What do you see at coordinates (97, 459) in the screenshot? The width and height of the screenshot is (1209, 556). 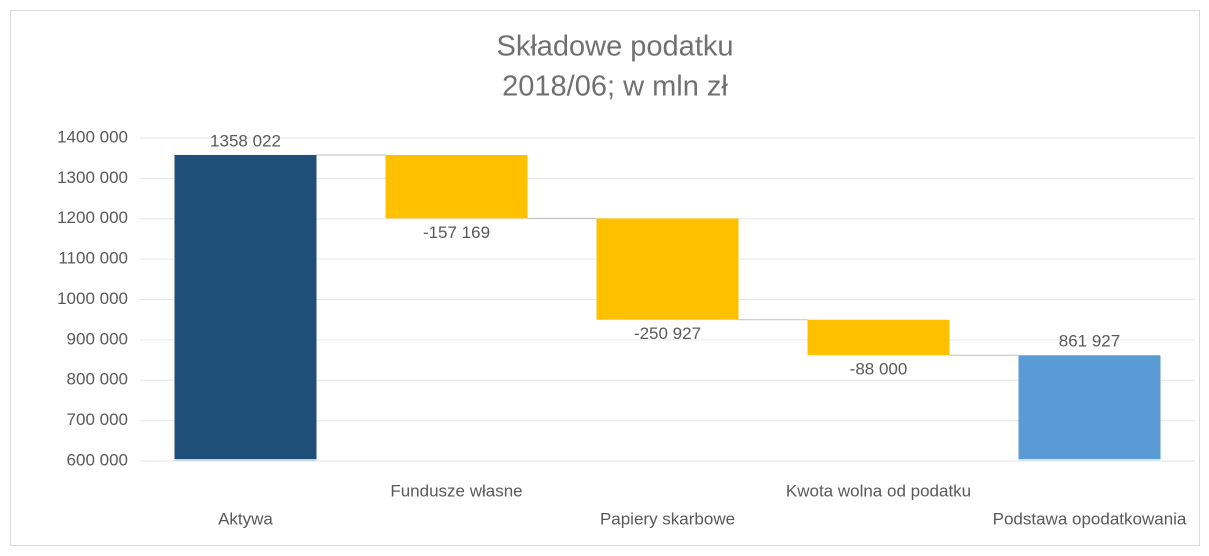 I see `y-tick-label: 600 000` at bounding box center [97, 459].